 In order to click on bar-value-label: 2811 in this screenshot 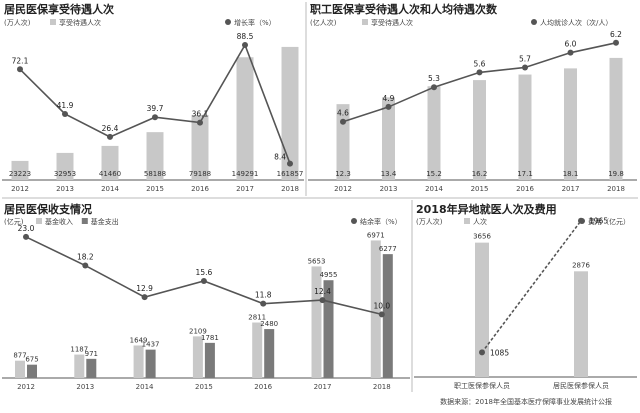, I will do `click(257, 318)`.